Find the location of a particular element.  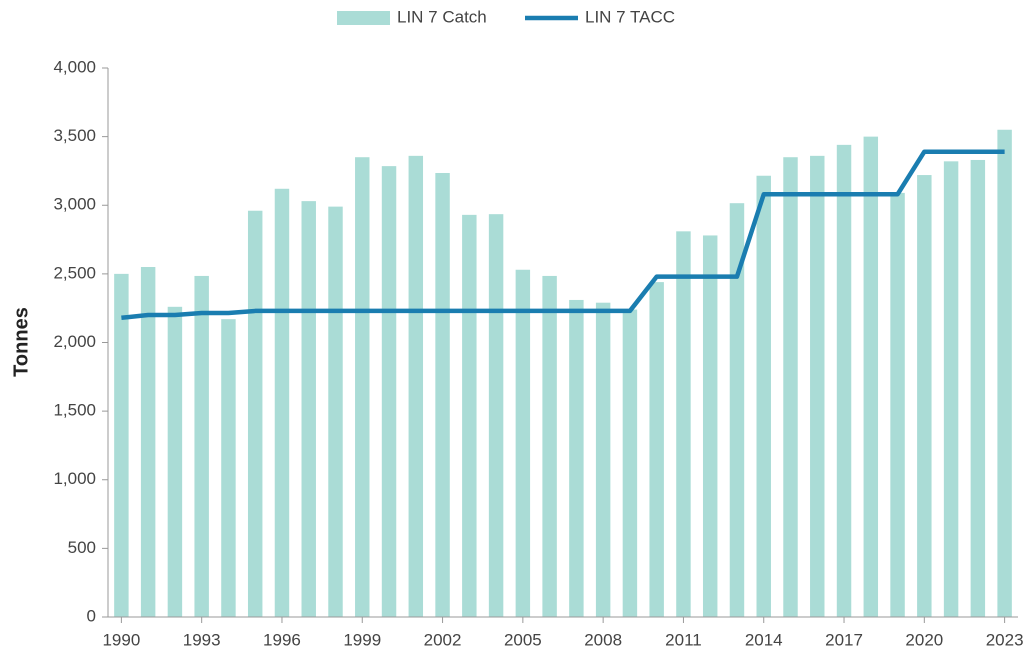

y-tick-label: 0 is located at coordinates (91, 615).